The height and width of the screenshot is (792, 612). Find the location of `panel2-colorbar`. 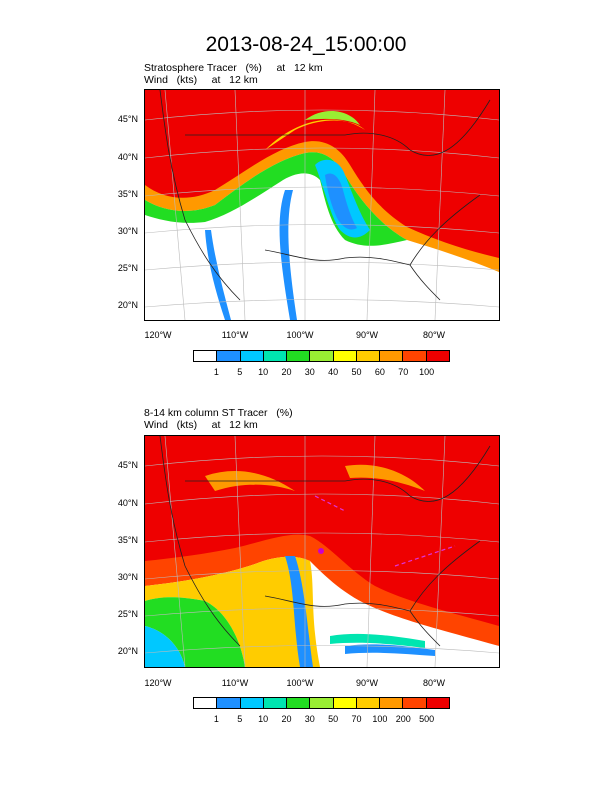

panel2-colorbar is located at coordinates (321, 703).